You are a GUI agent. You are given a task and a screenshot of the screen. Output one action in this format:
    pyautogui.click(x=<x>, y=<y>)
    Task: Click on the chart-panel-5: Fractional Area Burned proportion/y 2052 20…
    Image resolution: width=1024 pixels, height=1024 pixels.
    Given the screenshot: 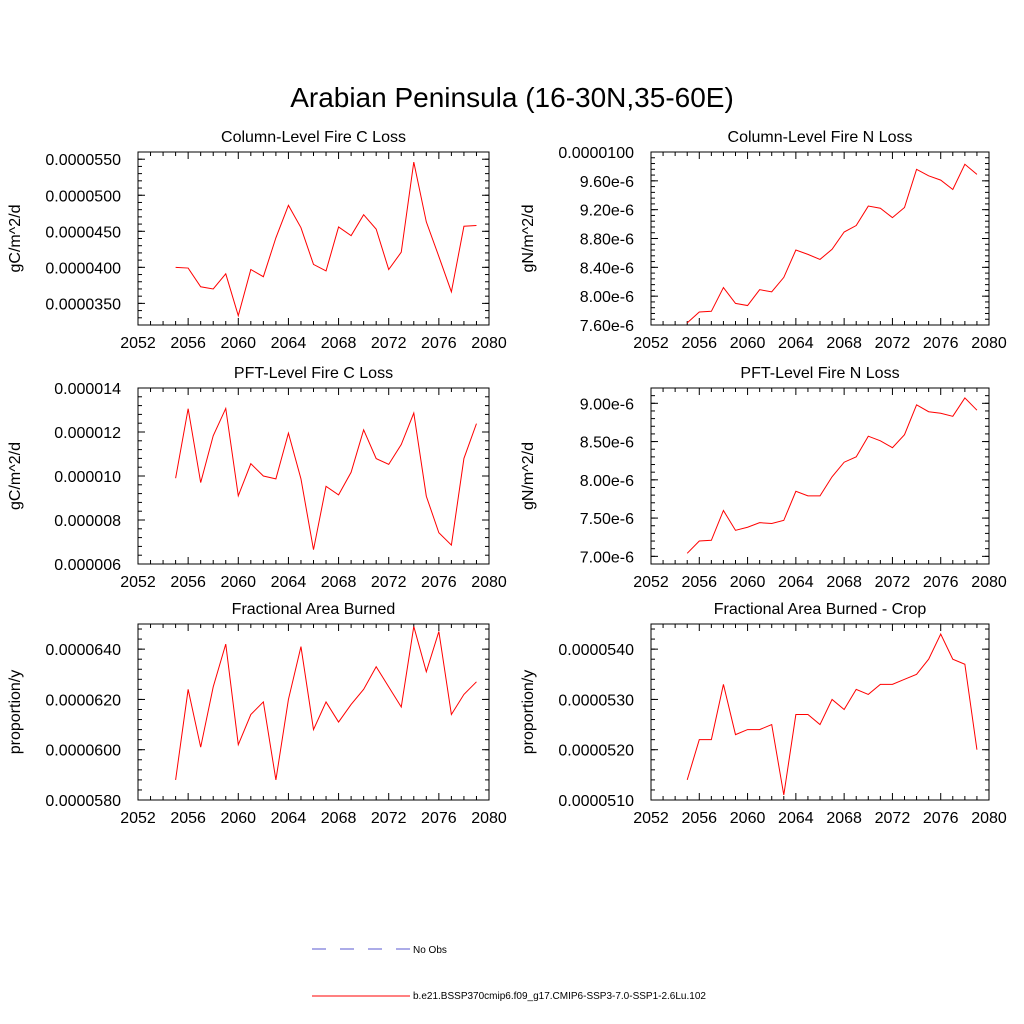 What is the action you would take?
    pyautogui.click(x=257, y=714)
    